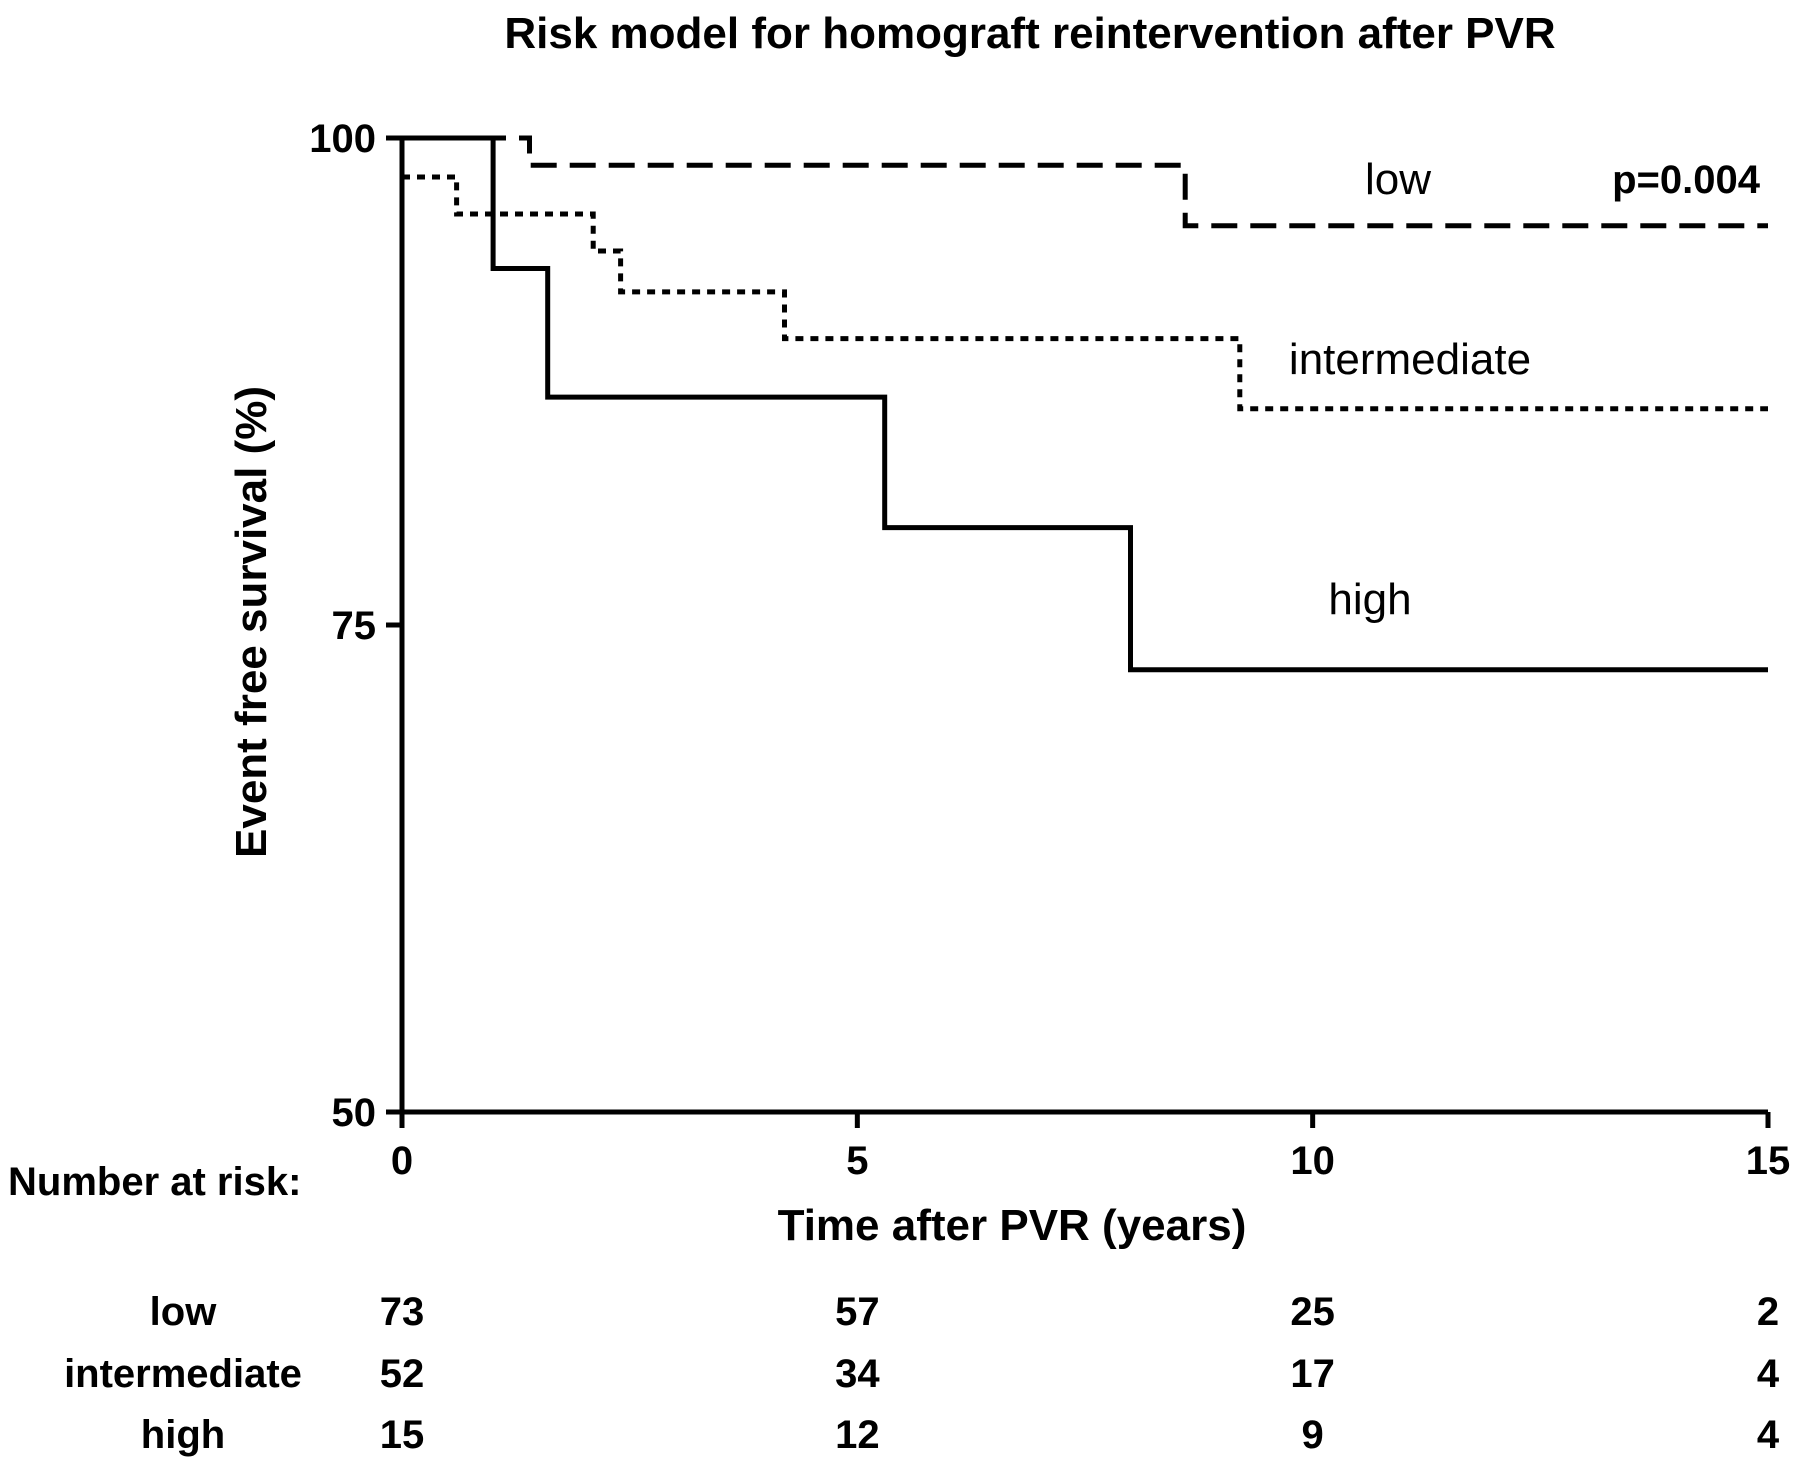 The height and width of the screenshot is (1467, 1800). I want to click on curve-intermediate, so click(1085, 293).